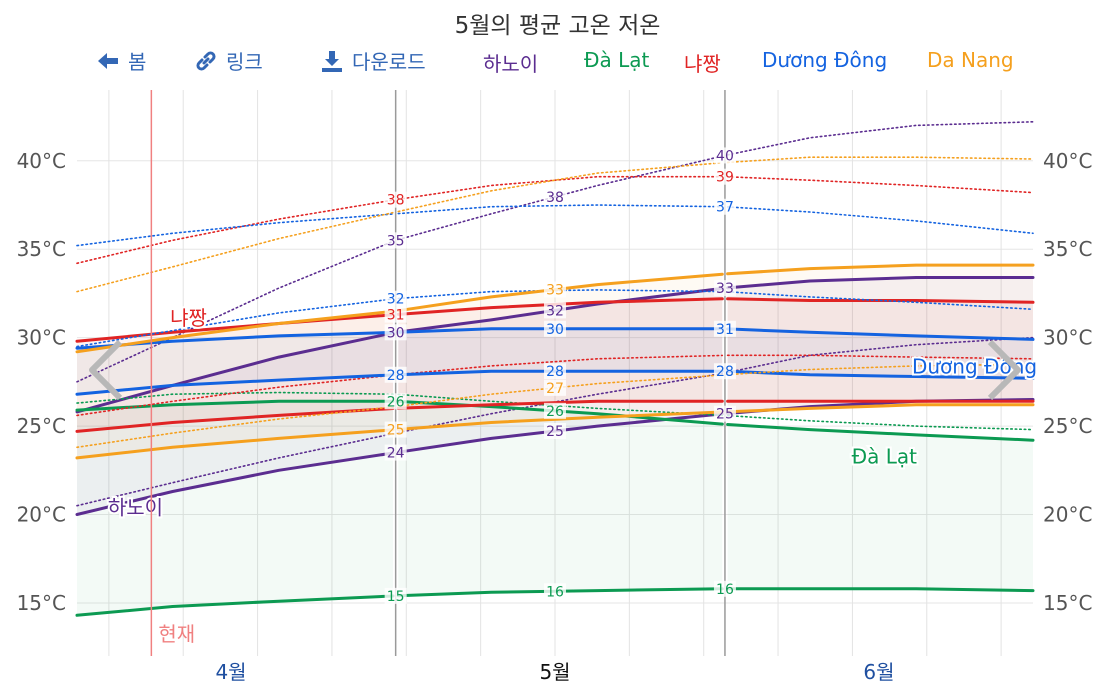 The image size is (1115, 695). Describe the element at coordinates (41, 426) in the screenshot. I see `y-tick-left: 25°C` at that location.